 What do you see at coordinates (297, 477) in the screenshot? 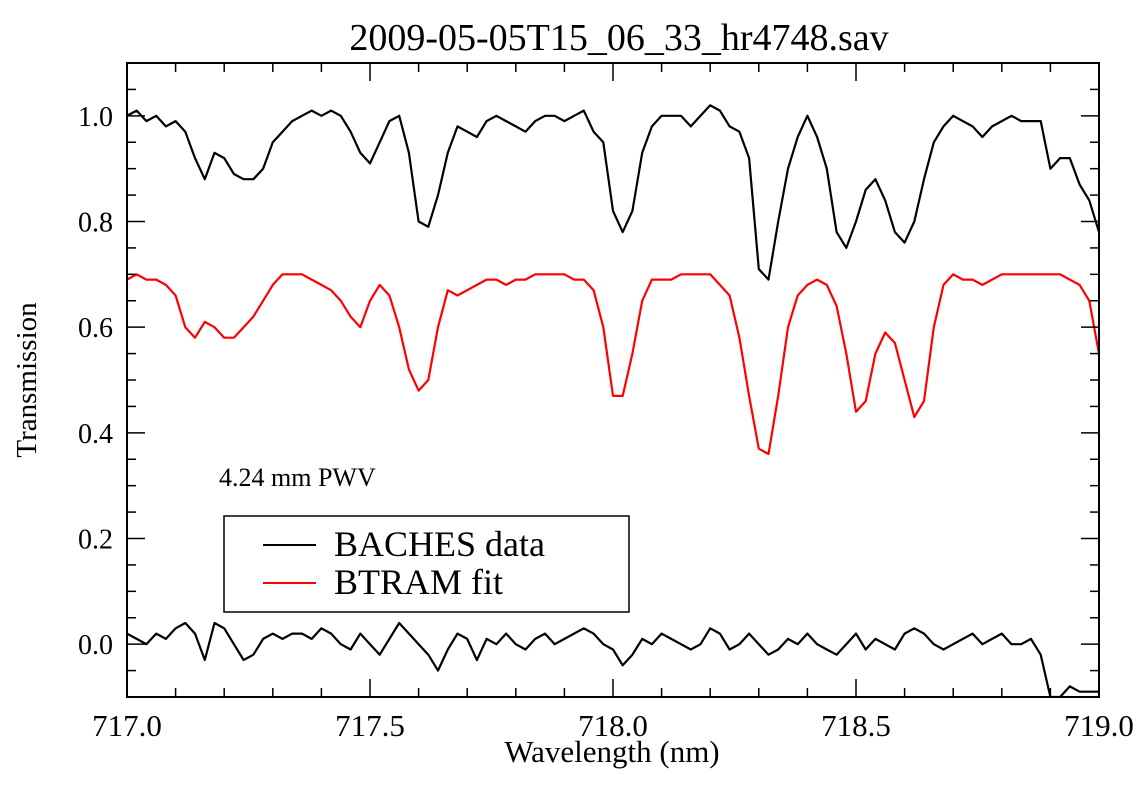
I see `pwv-annotation: 4.24 mm PWV` at bounding box center [297, 477].